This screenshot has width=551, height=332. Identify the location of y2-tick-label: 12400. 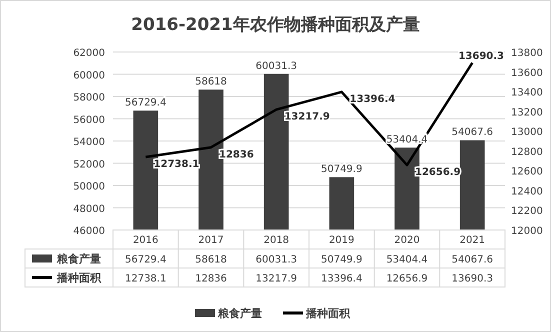
(527, 192).